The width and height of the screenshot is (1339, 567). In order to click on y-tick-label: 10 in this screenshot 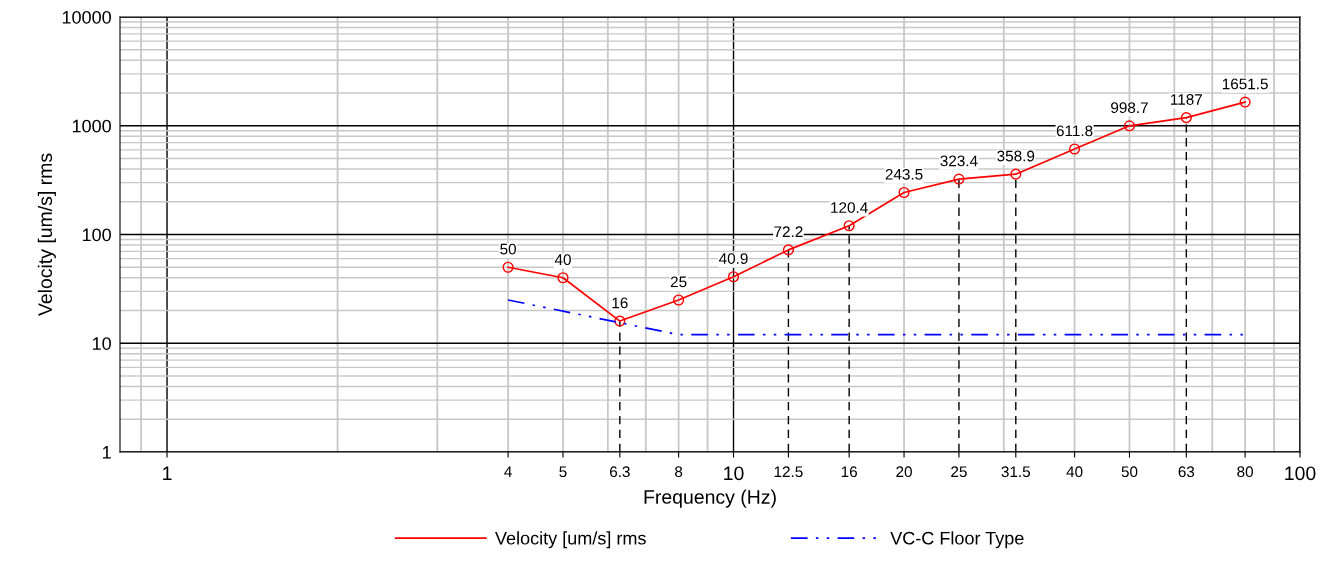, I will do `click(101, 343)`.